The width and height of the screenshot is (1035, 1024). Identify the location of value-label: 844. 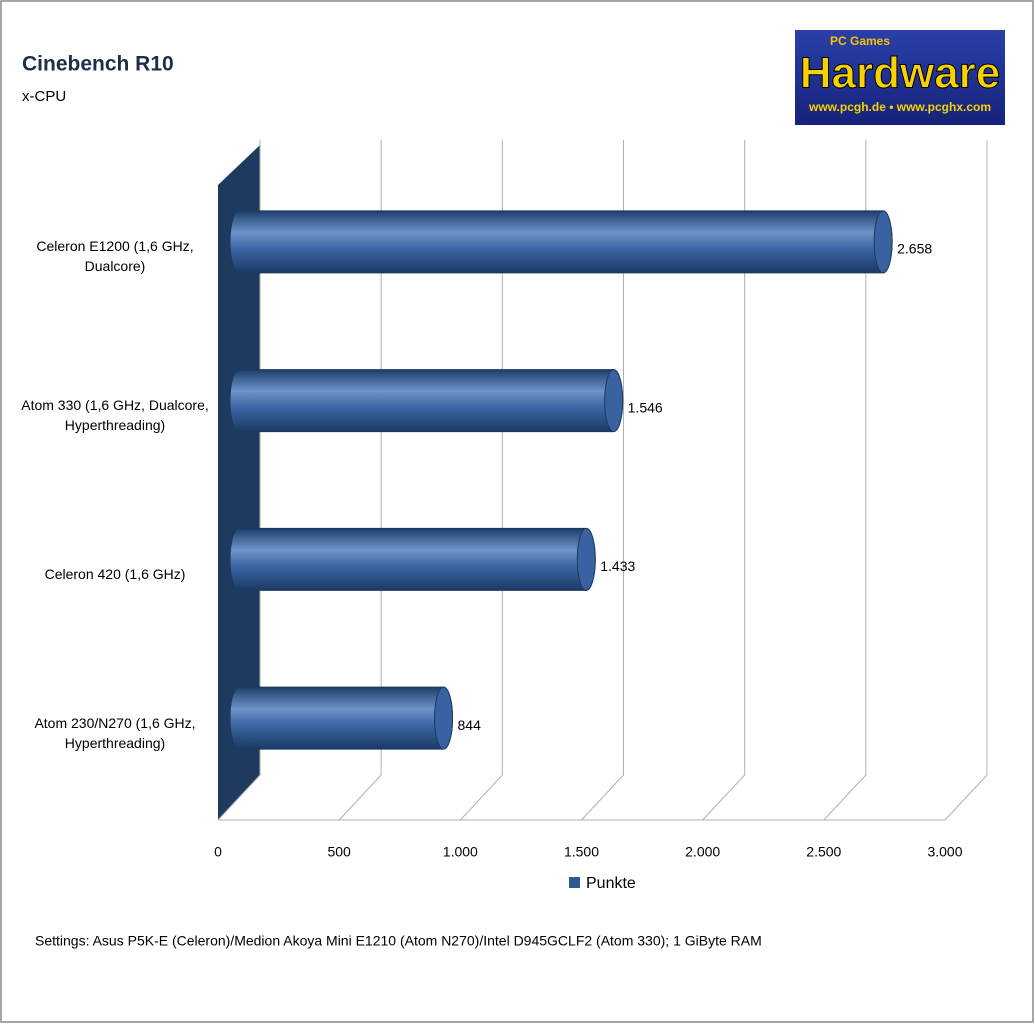
(470, 725).